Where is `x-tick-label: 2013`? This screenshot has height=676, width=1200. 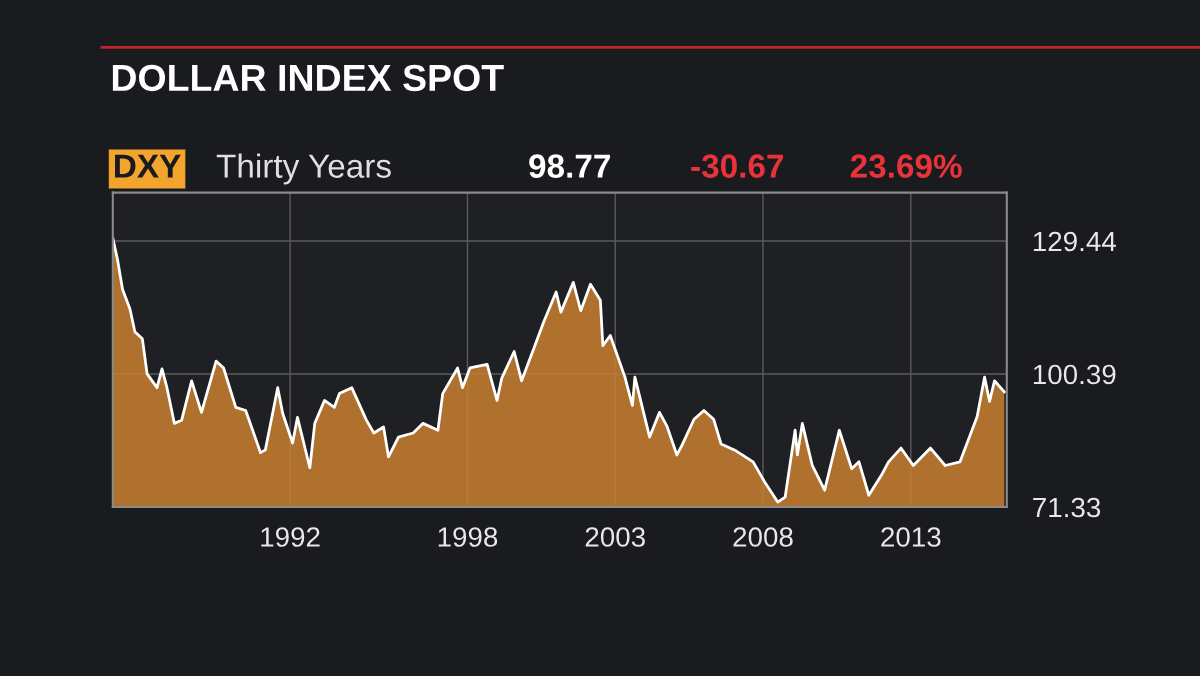 x-tick-label: 2013 is located at coordinates (911, 537).